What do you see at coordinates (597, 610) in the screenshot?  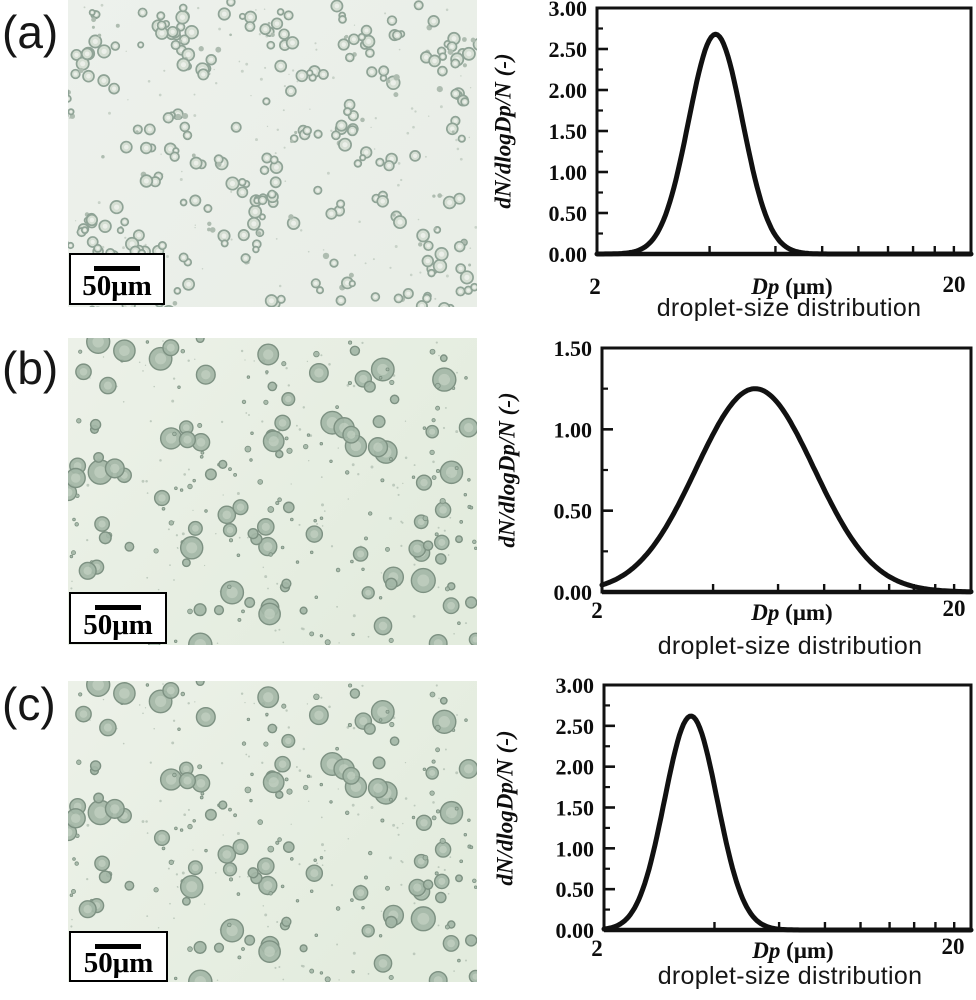 I see `x-tick-min-b: 2` at bounding box center [597, 610].